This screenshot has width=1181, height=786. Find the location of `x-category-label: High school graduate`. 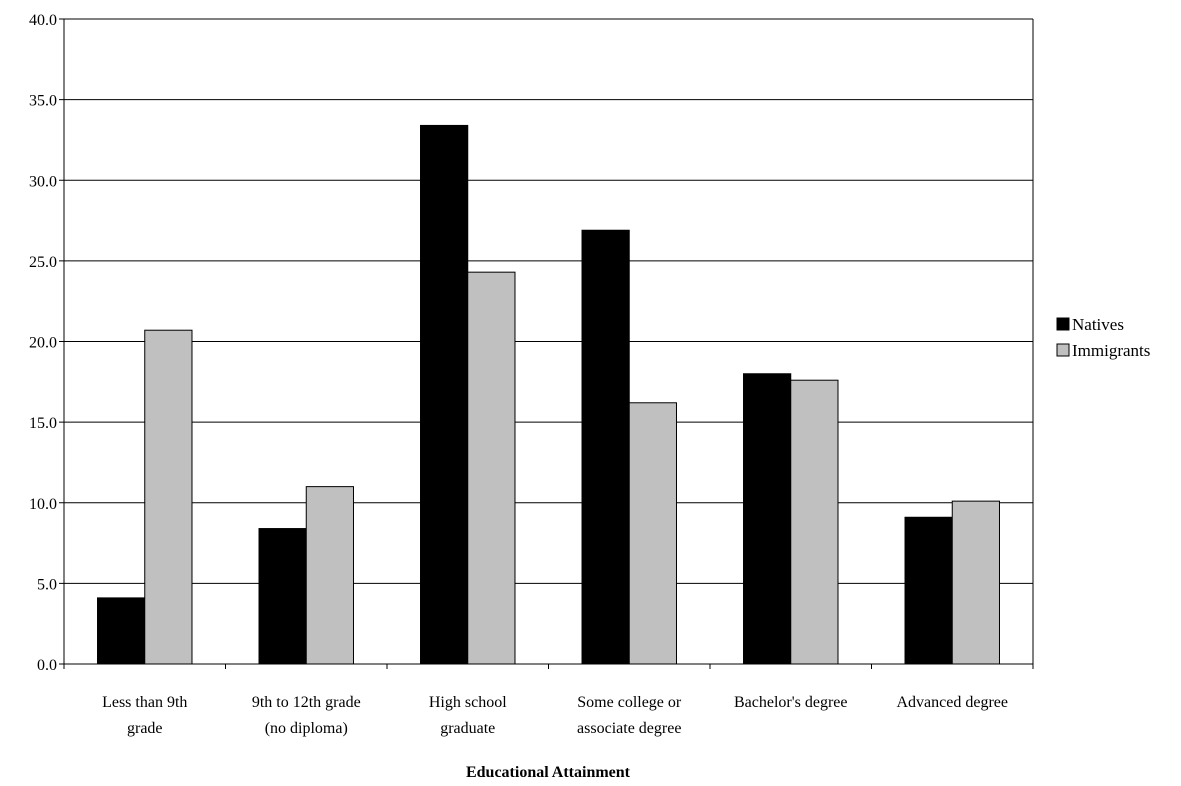

x-category-label: High school graduate is located at coordinates (468, 715).